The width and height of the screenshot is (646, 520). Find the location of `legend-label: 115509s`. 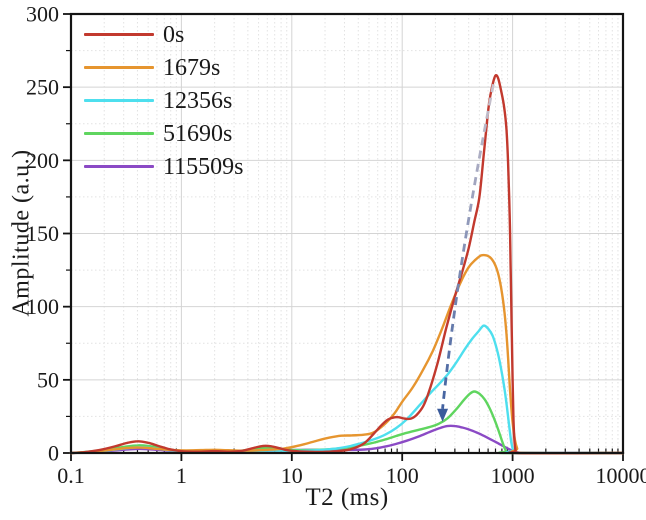

legend-label: 115509s is located at coordinates (203, 166).